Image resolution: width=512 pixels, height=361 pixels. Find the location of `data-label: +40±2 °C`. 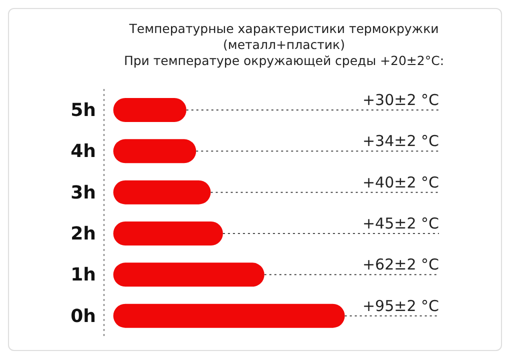

data-label: +40±2 °C is located at coordinates (400, 182).